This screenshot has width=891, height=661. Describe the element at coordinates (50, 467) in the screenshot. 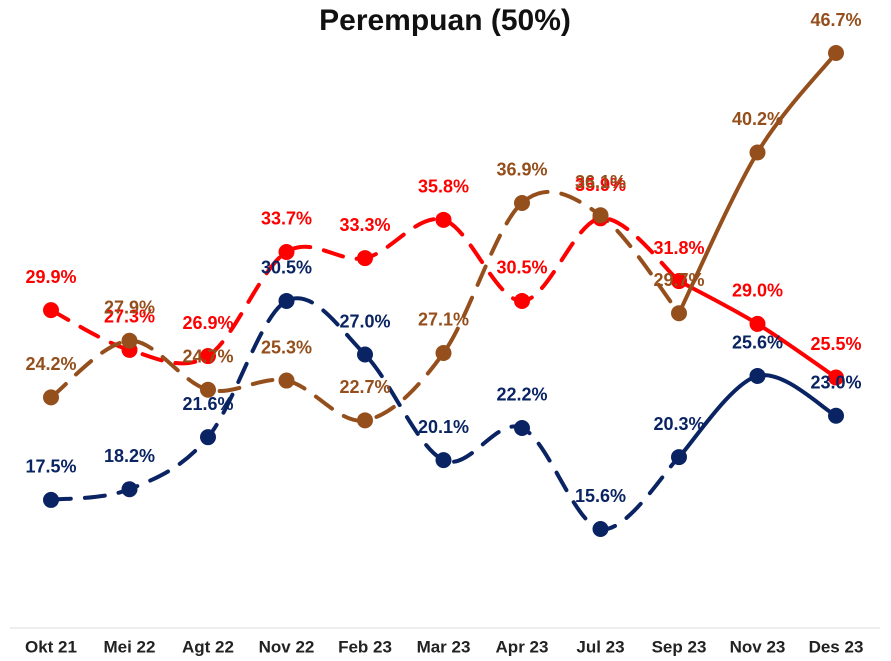

I see `data-label: 17.5%` at that location.